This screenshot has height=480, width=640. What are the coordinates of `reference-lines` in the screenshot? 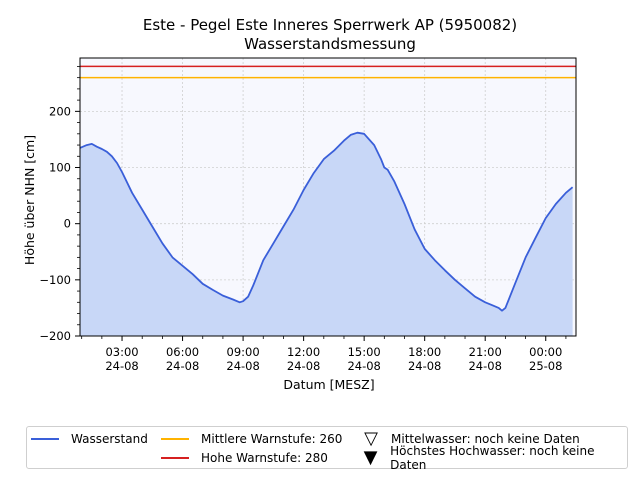 It's located at (328, 72).